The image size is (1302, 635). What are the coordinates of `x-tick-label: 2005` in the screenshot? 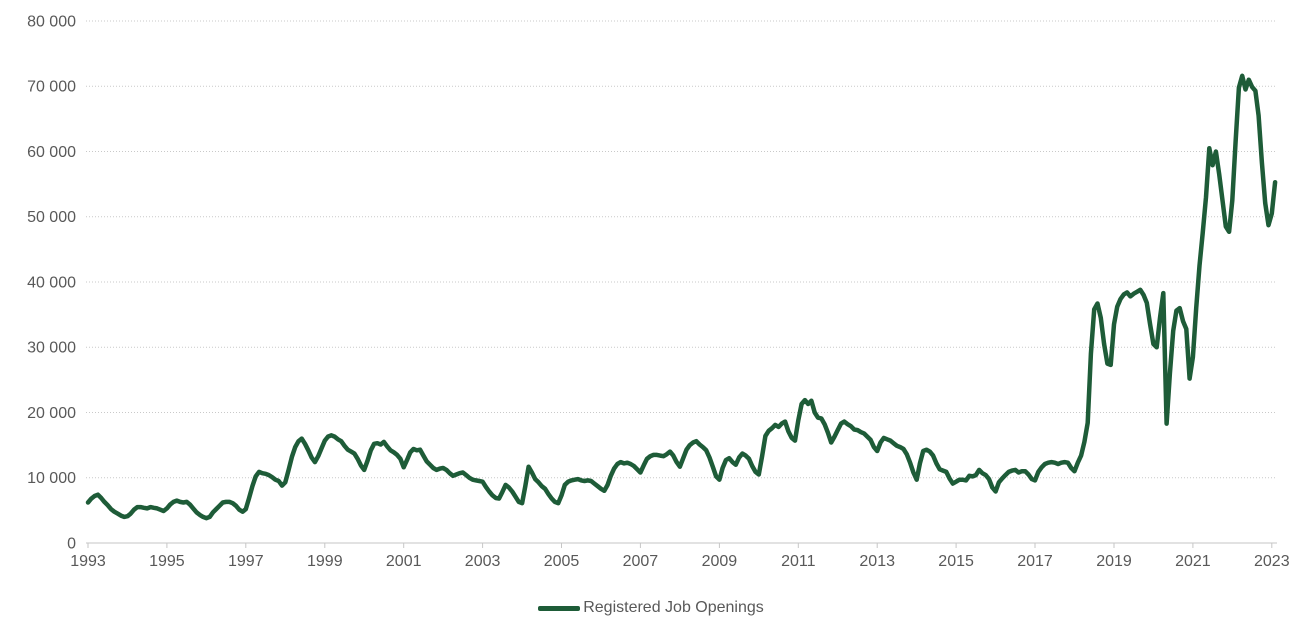 It's located at (562, 561).